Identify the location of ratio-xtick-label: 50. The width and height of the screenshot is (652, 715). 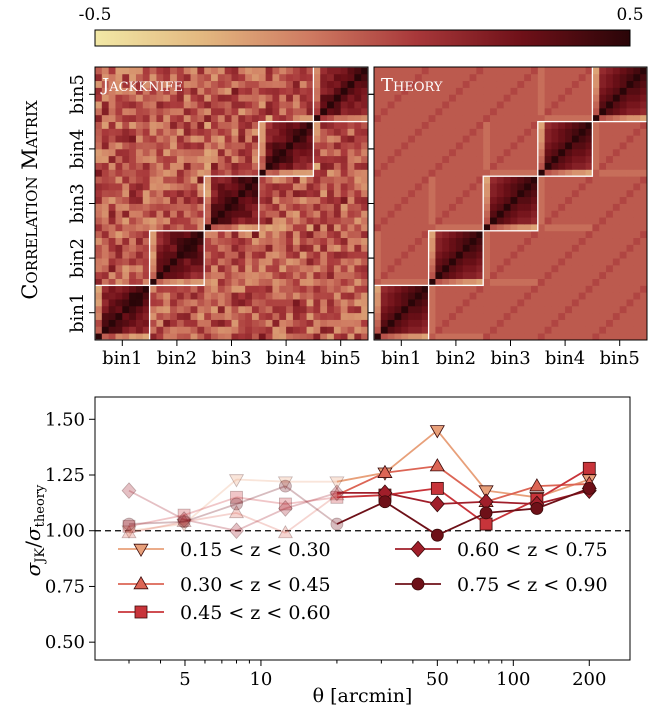
(437, 679).